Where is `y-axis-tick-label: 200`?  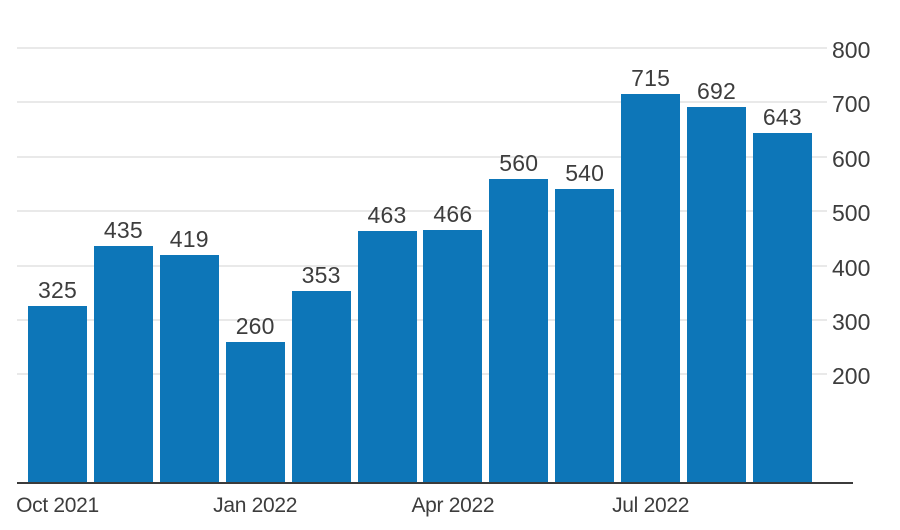 y-axis-tick-label: 200 is located at coordinates (851, 376).